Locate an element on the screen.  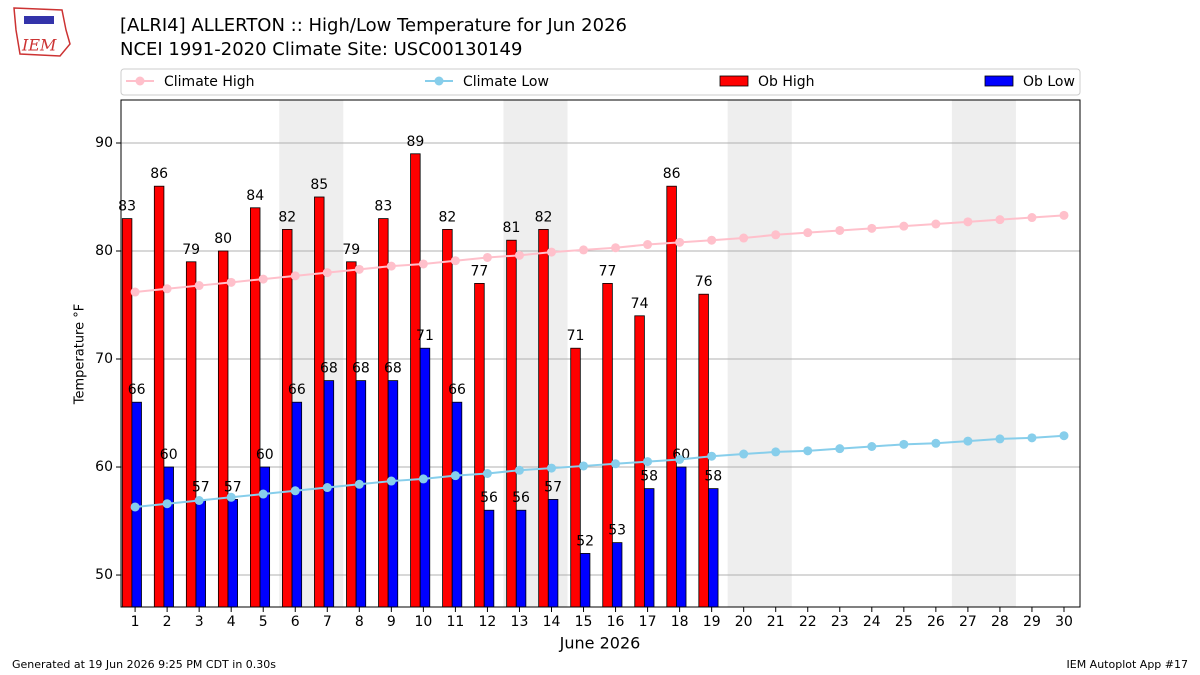
x-tick-label: 12 is located at coordinates (488, 622).